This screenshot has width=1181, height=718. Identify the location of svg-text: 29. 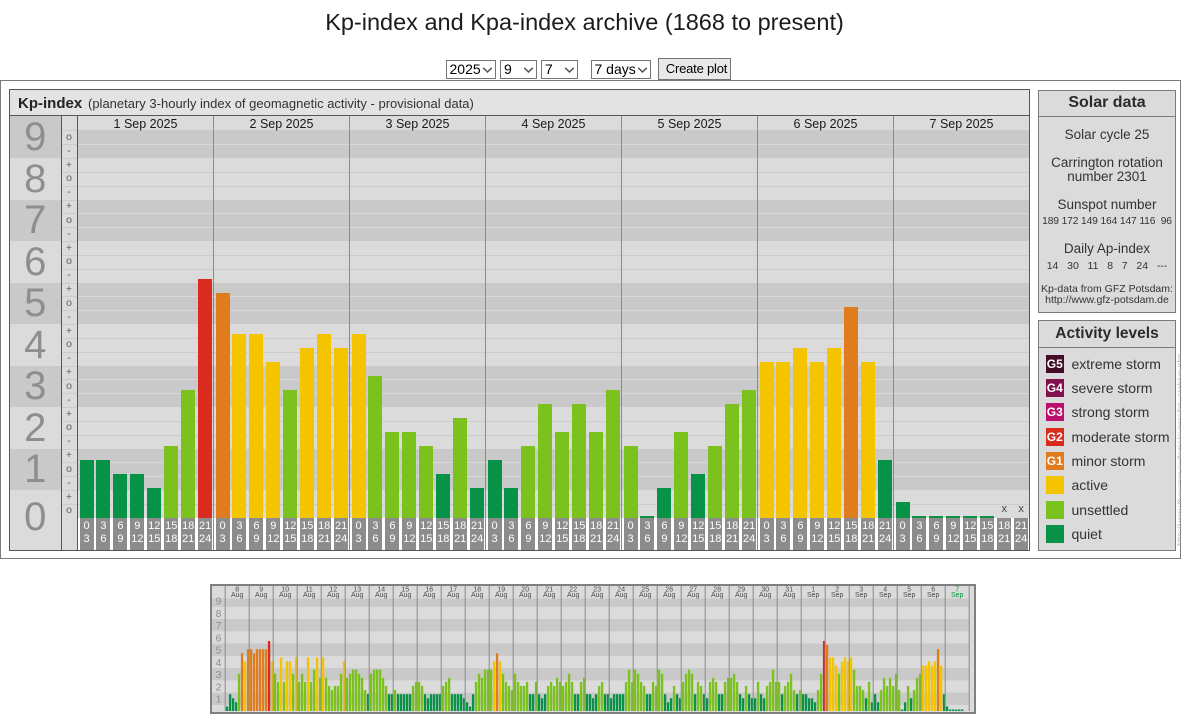
(741, 589).